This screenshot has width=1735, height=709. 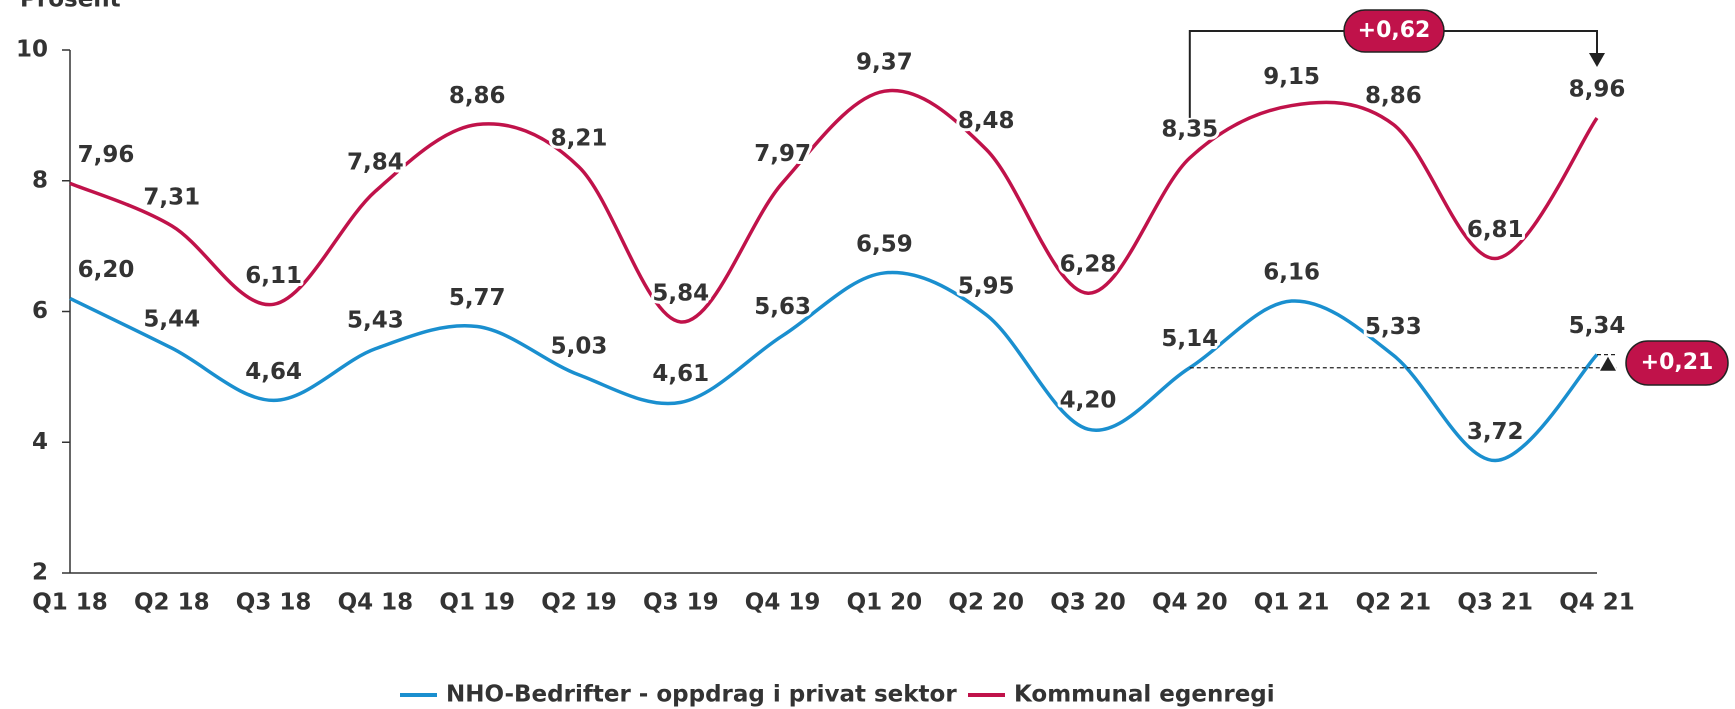 I want to click on value-label: 7,31, so click(x=171, y=197).